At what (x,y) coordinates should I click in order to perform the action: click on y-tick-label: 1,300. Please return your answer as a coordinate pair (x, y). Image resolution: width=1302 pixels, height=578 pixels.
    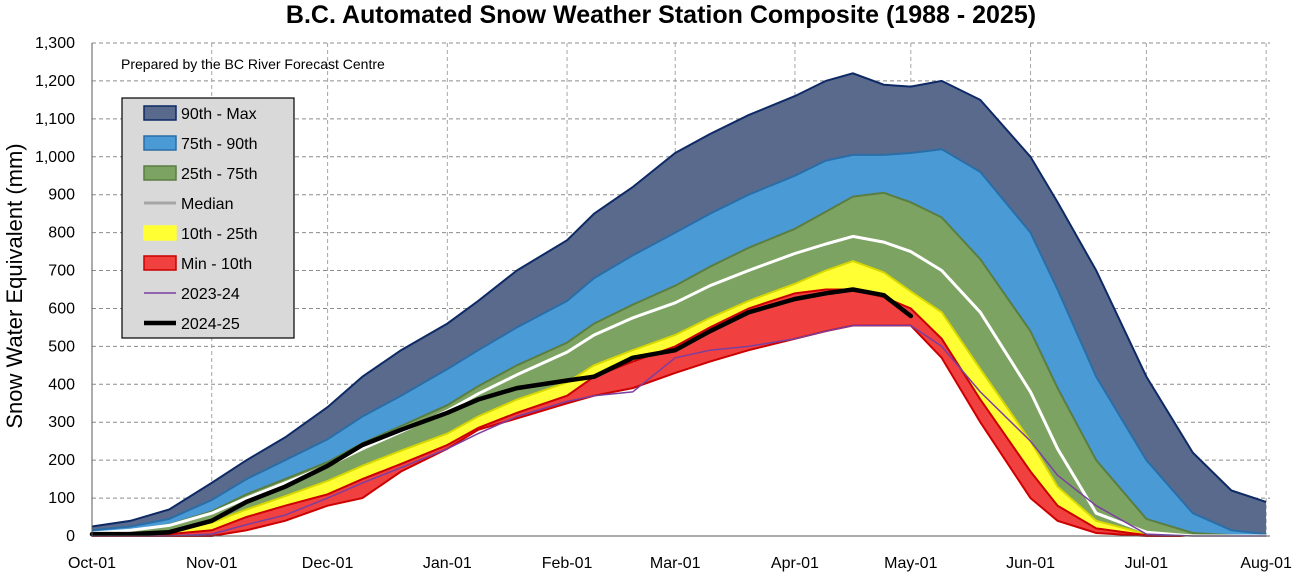
    Looking at the image, I should click on (55, 43).